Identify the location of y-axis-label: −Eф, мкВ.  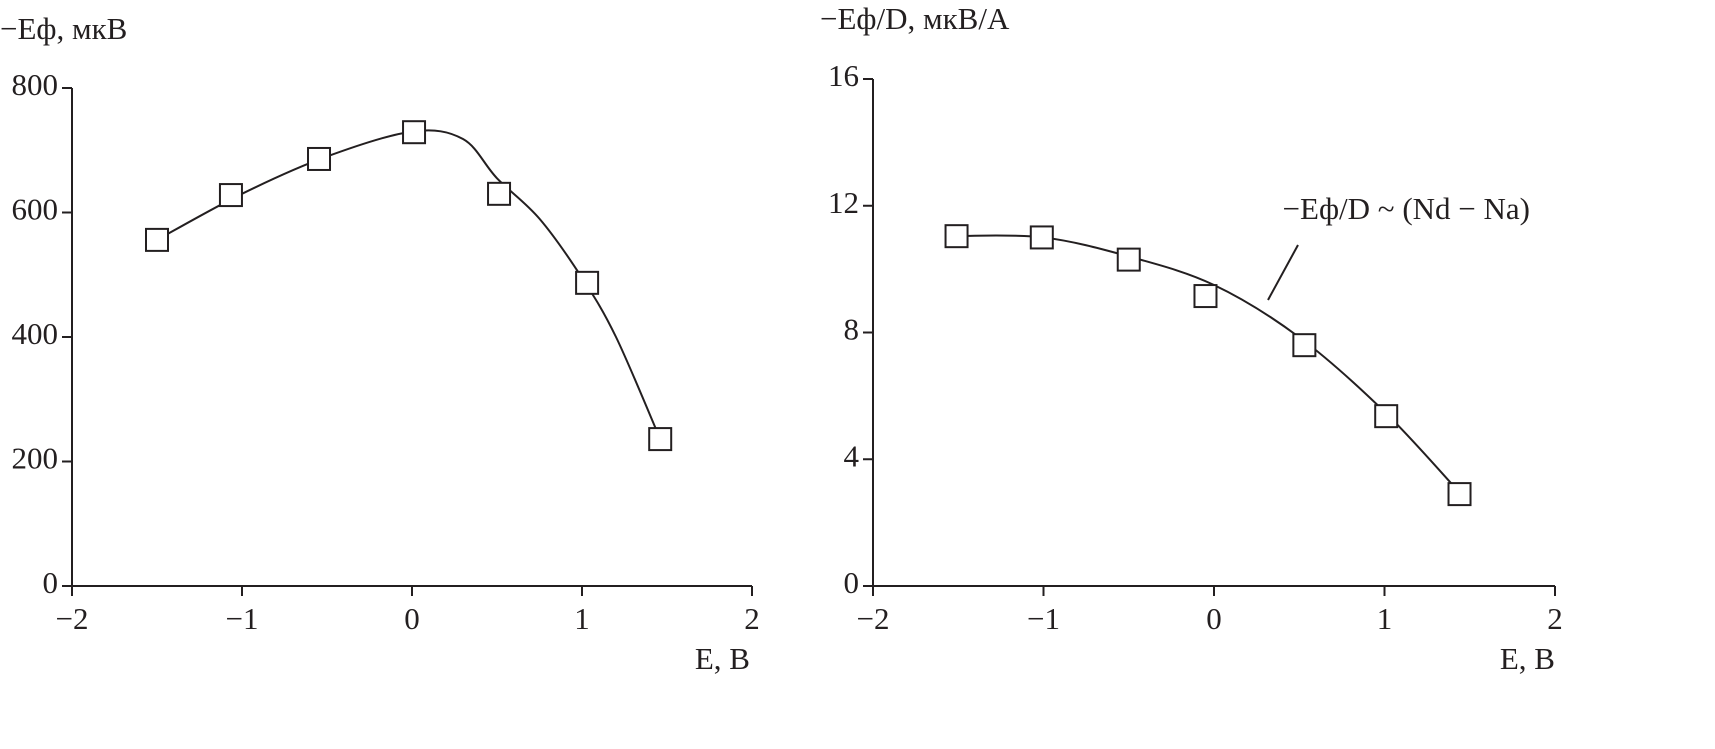
(63, 28).